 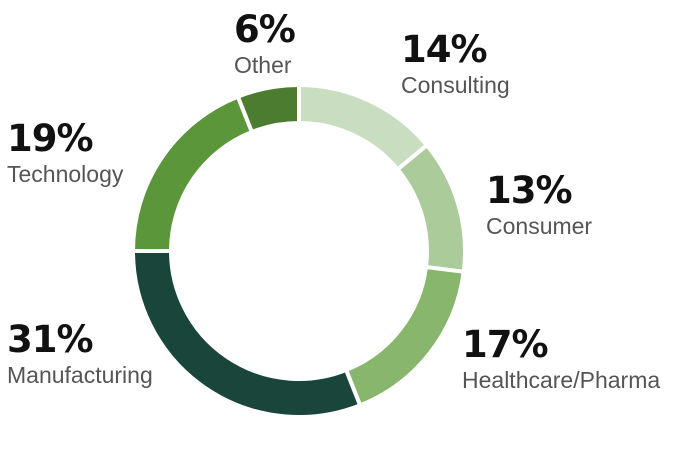 What do you see at coordinates (80, 375) in the screenshot?
I see `cat-manufacturing: Manufacturing` at bounding box center [80, 375].